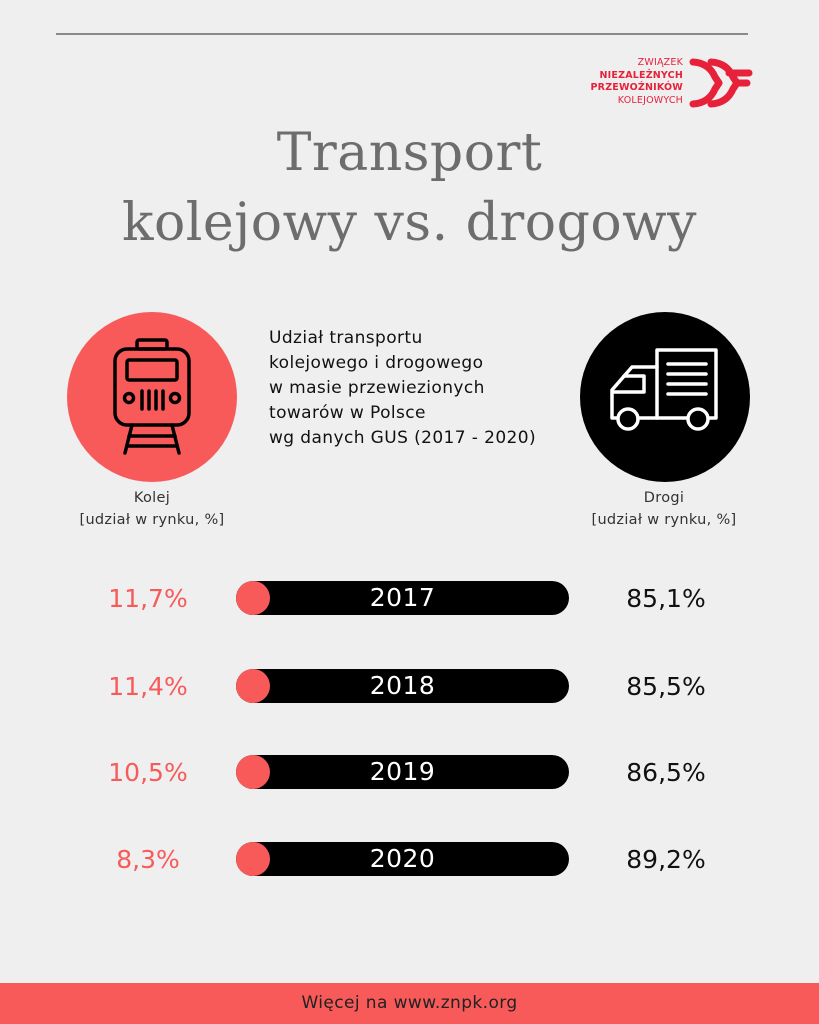 The image size is (819, 1024). What do you see at coordinates (409, 153) in the screenshot?
I see `title-line-1: Transport` at bounding box center [409, 153].